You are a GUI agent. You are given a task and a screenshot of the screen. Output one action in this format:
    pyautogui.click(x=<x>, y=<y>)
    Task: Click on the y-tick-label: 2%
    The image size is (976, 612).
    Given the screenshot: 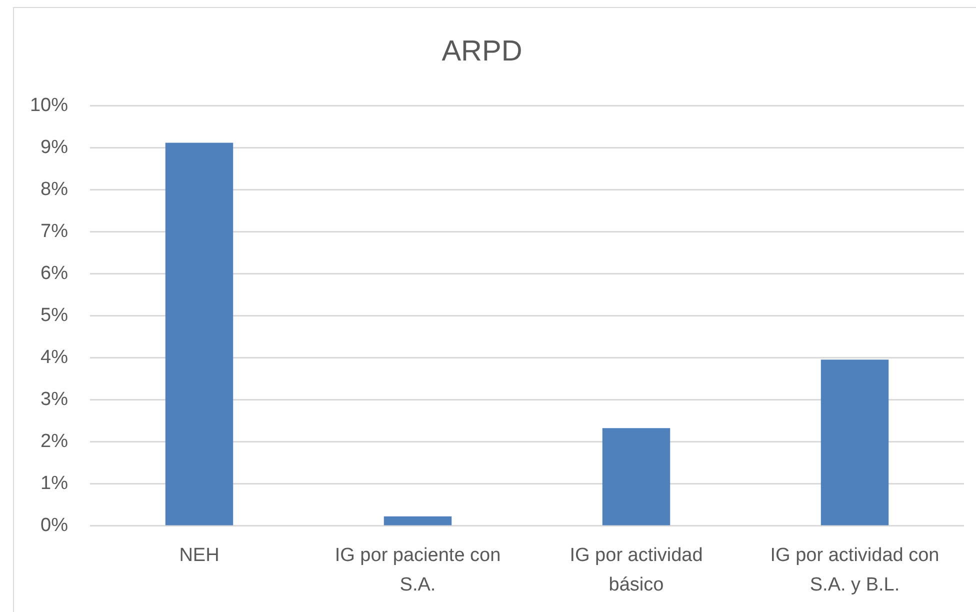 What is the action you would take?
    pyautogui.click(x=54, y=441)
    